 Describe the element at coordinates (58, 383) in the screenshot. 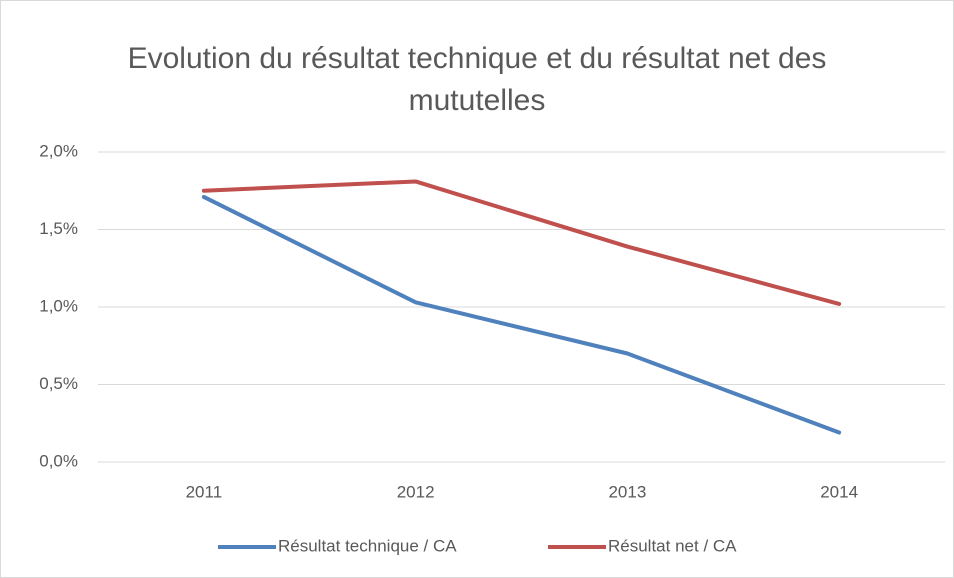

I see `y-tick-label: 0,5%` at that location.